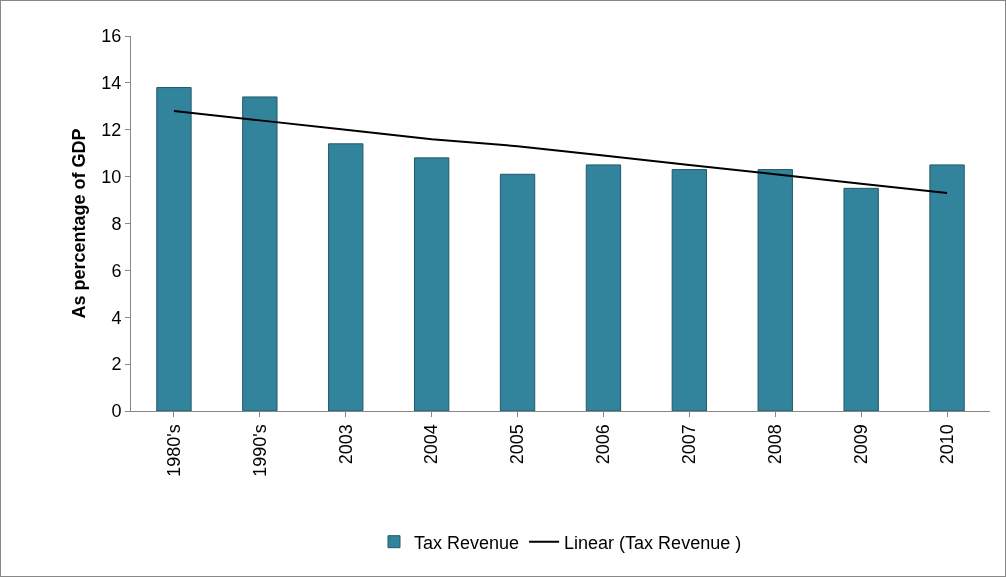 The height and width of the screenshot is (577, 1006). What do you see at coordinates (111, 130) in the screenshot?
I see `y-tick-label: 12` at bounding box center [111, 130].